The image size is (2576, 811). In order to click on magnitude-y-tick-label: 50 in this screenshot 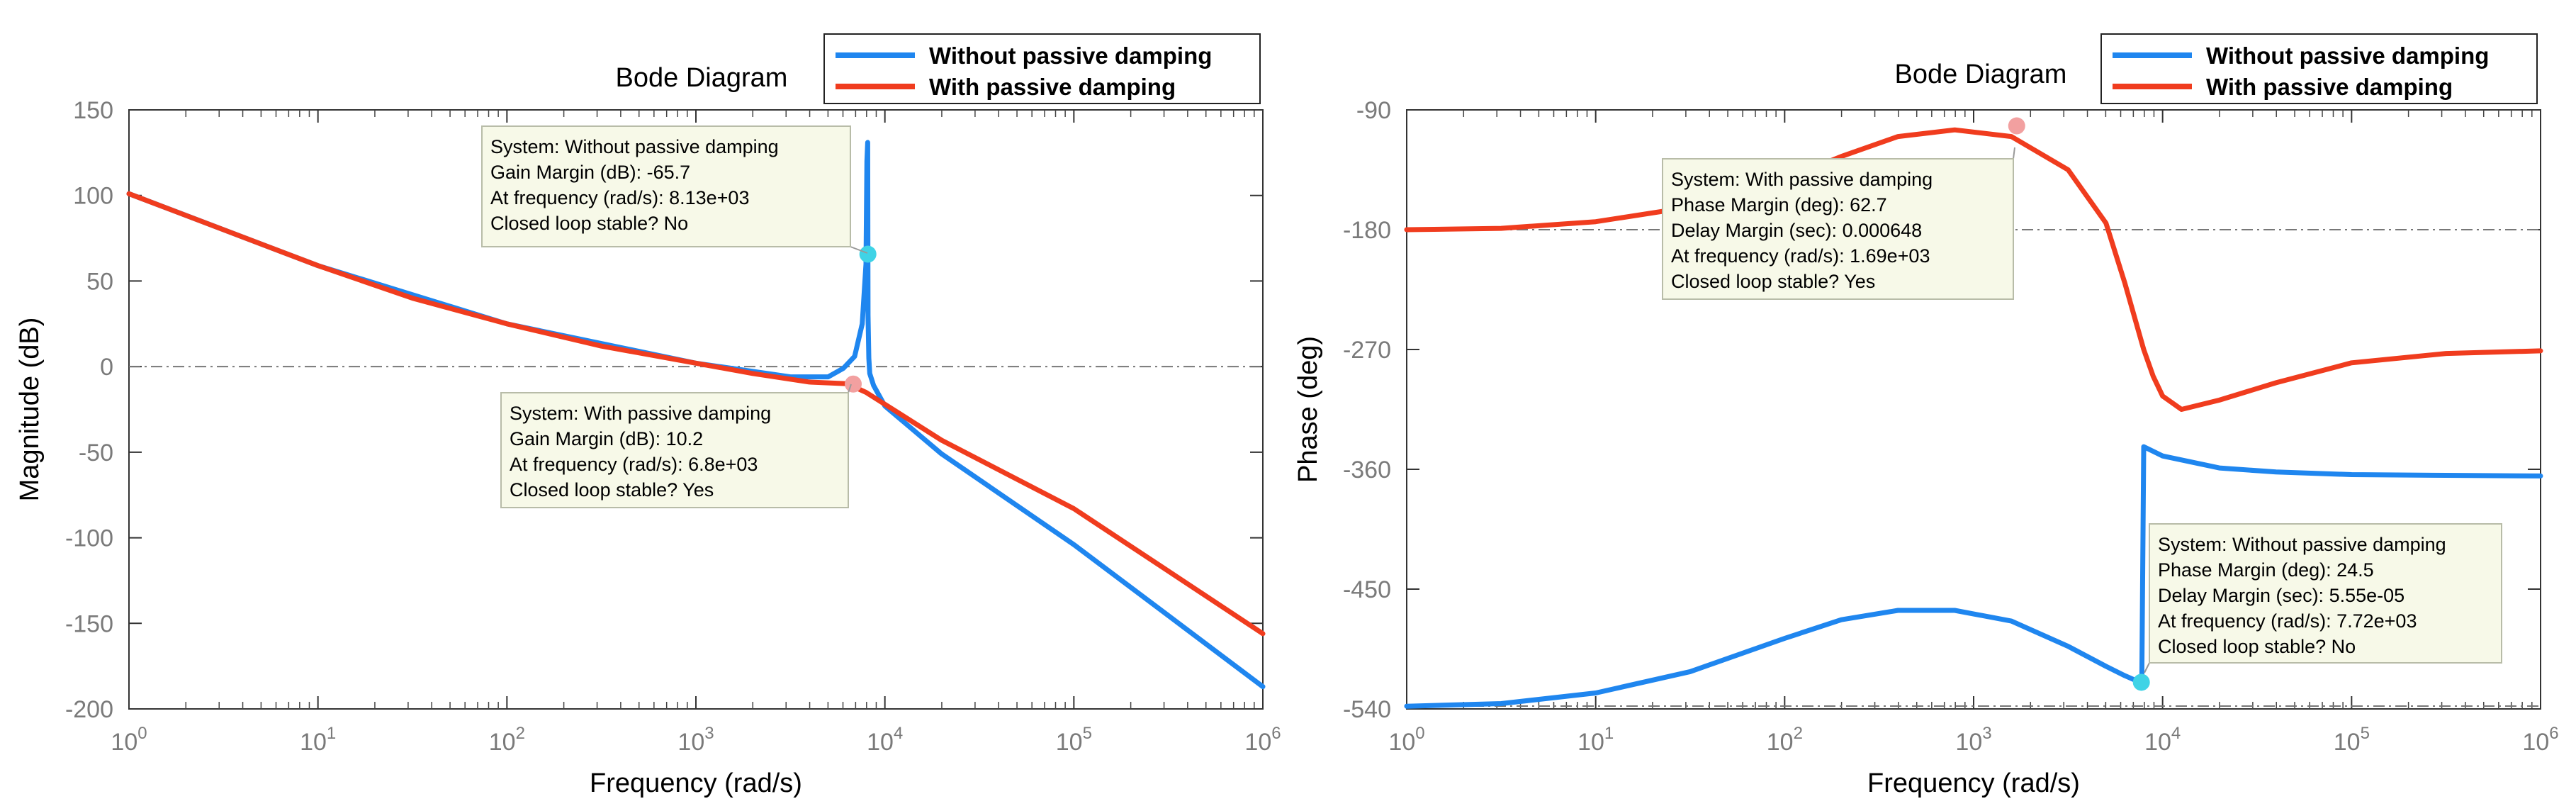, I will do `click(100, 281)`.